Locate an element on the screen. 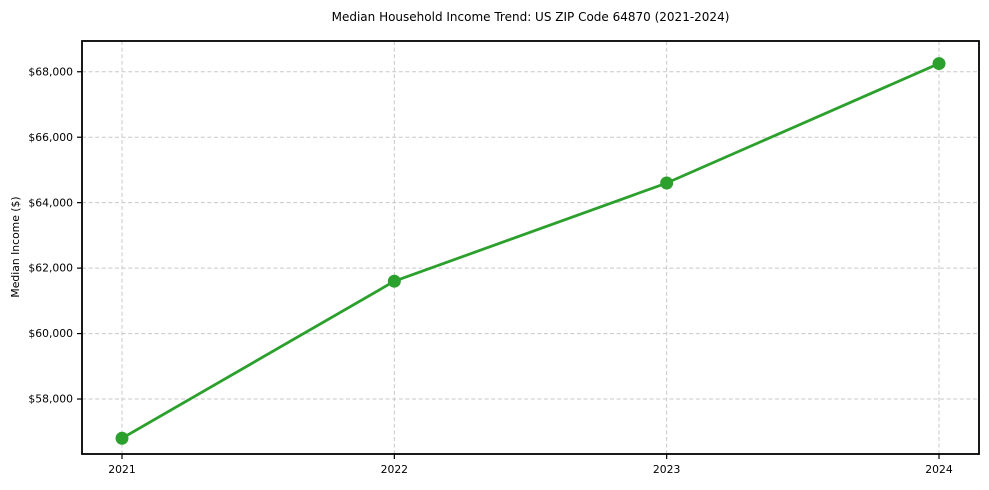  y-tick-label: $58,000 is located at coordinates (50, 399).